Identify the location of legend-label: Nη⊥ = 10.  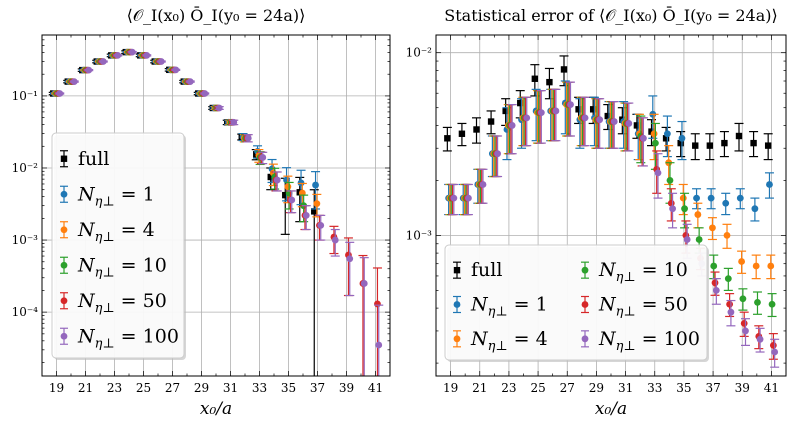
(643, 272).